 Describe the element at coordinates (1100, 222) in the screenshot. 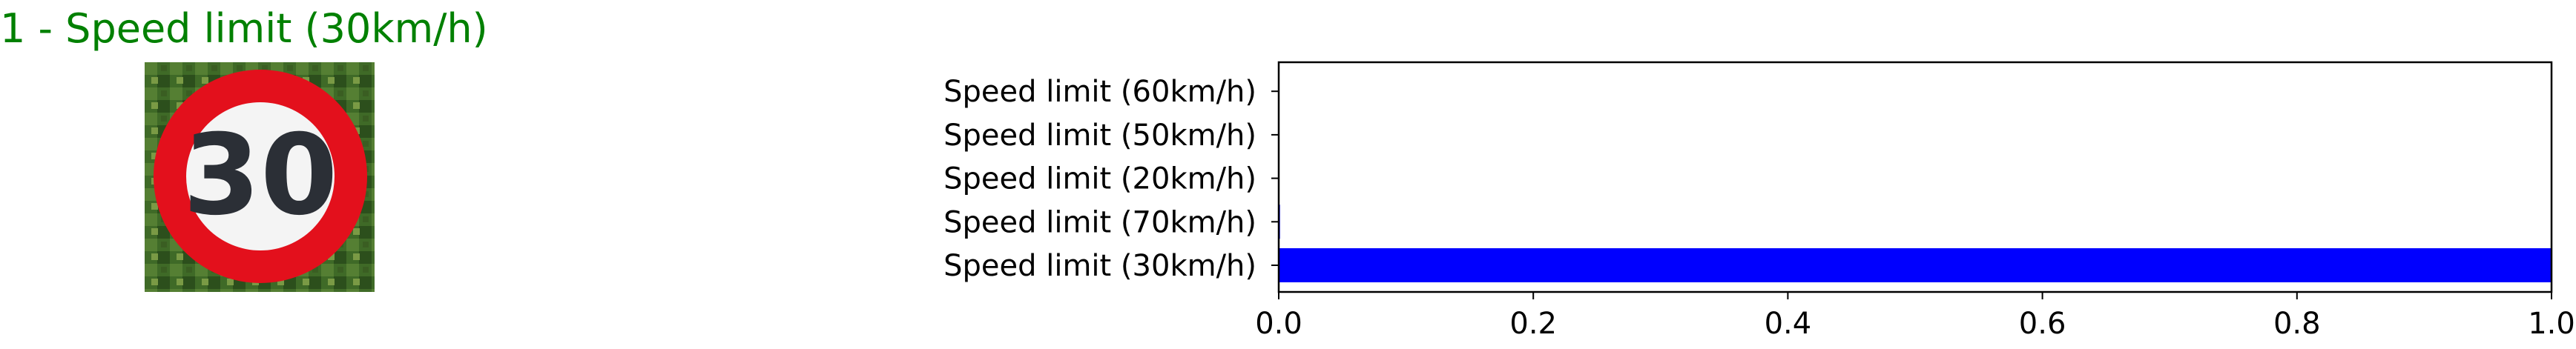

I see `y-tick-label: Speed limit (70km/h)` at that location.